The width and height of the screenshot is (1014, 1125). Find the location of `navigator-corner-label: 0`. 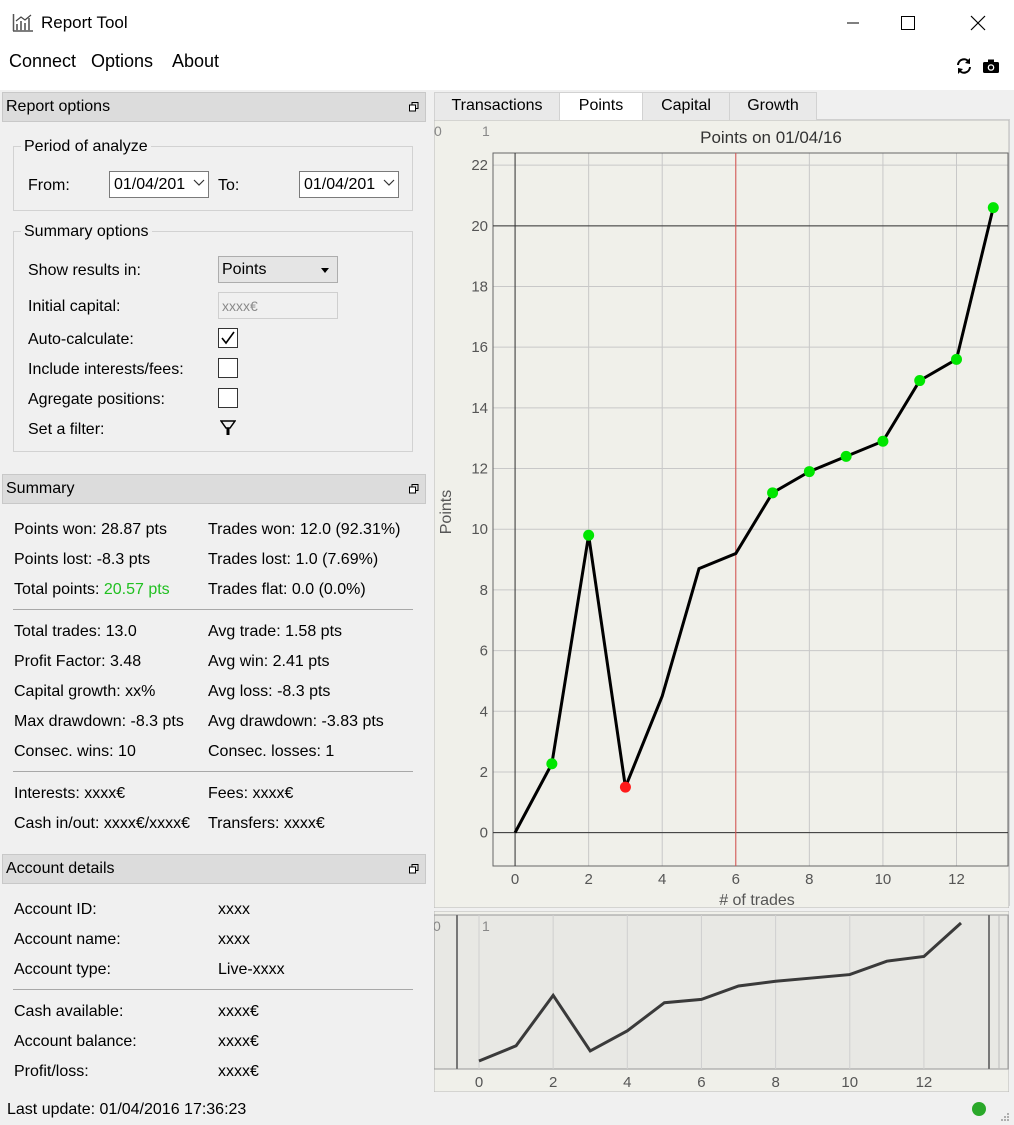

navigator-corner-label: 0 is located at coordinates (437, 926).